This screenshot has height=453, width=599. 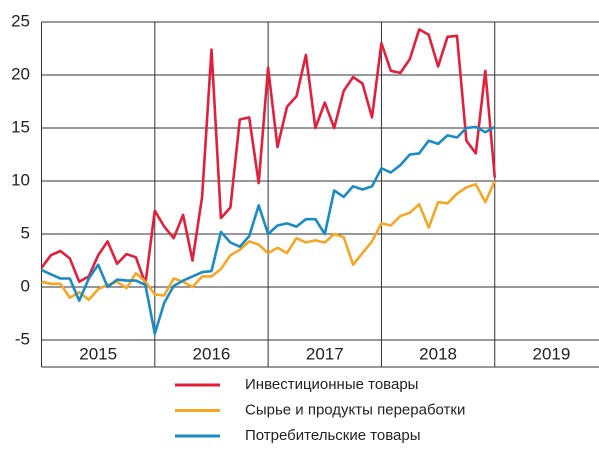 What do you see at coordinates (20, 73) in the screenshot?
I see `y-tick-label: 20` at bounding box center [20, 73].